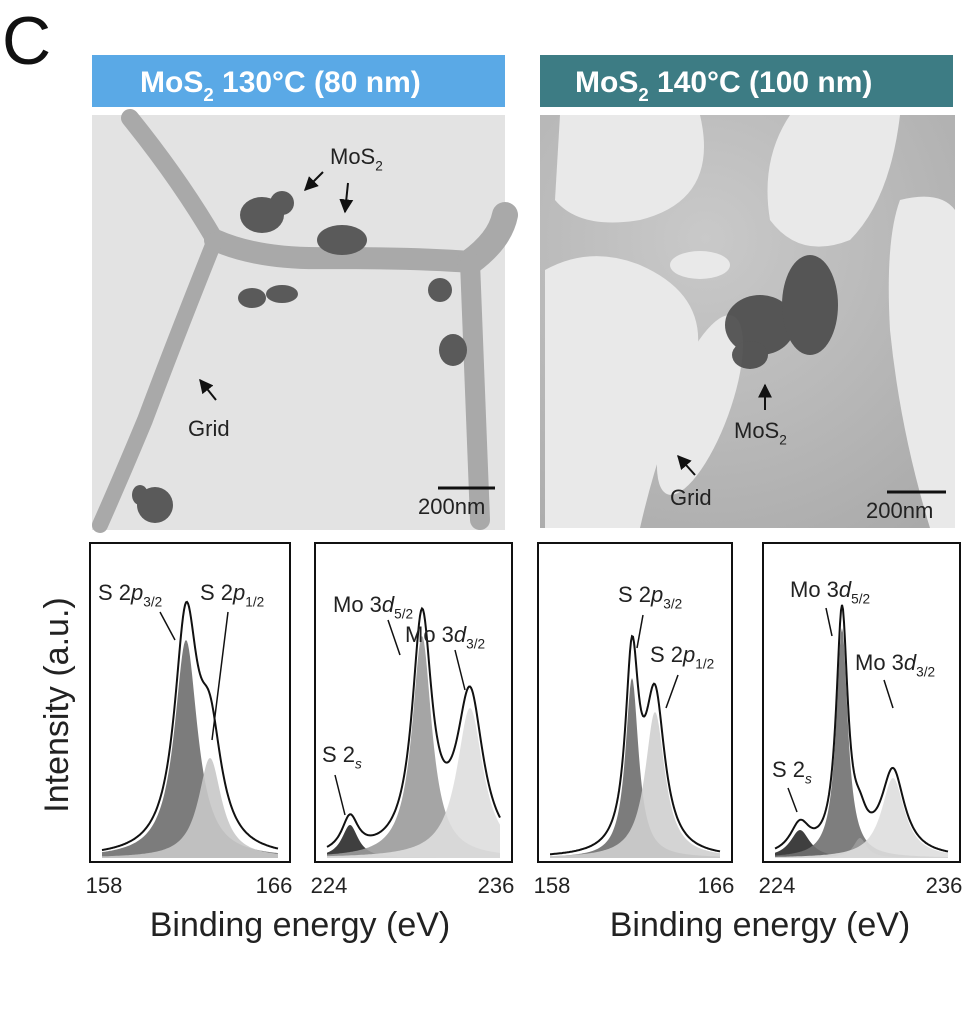 This screenshot has width=976, height=1024. I want to click on header-title: MoS2 140°C (100 nm), so click(723, 85).